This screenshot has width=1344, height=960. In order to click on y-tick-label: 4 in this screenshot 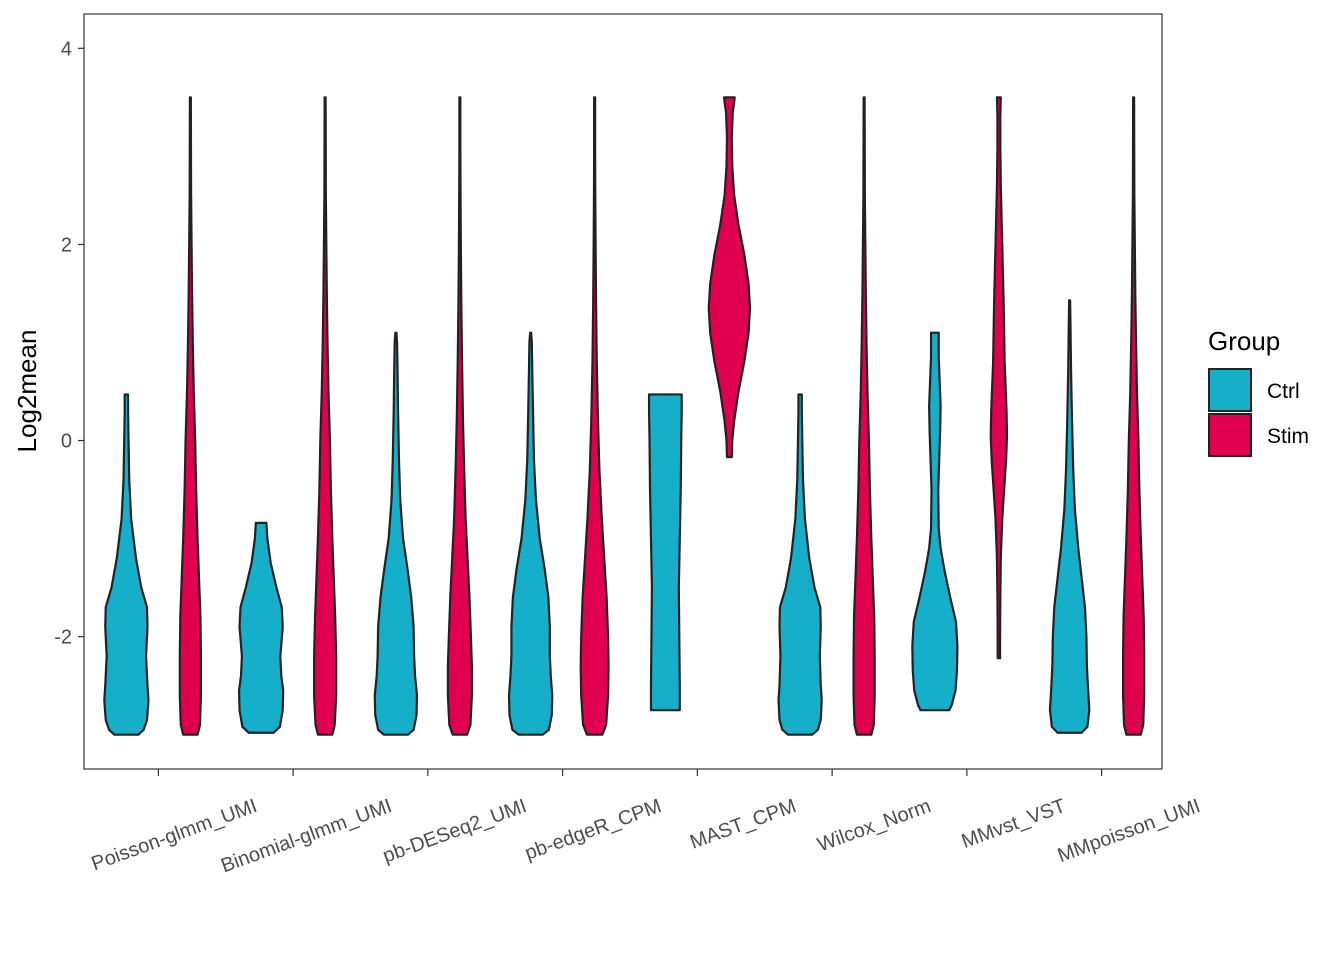, I will do `click(66, 49)`.